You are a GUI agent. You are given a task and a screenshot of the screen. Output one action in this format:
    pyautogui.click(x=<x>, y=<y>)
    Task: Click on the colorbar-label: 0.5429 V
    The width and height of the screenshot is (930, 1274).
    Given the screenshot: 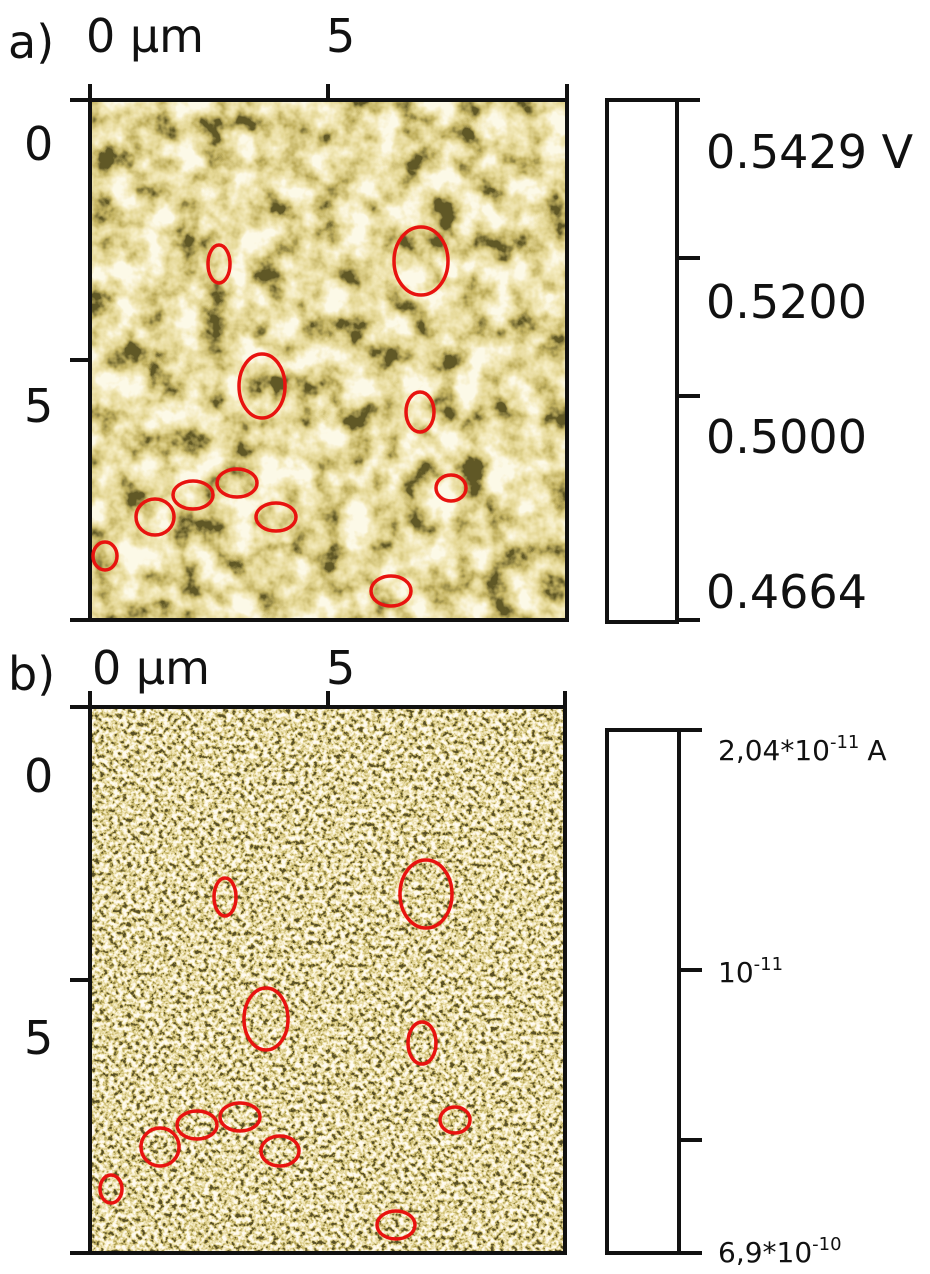 What is the action you would take?
    pyautogui.click(x=810, y=152)
    